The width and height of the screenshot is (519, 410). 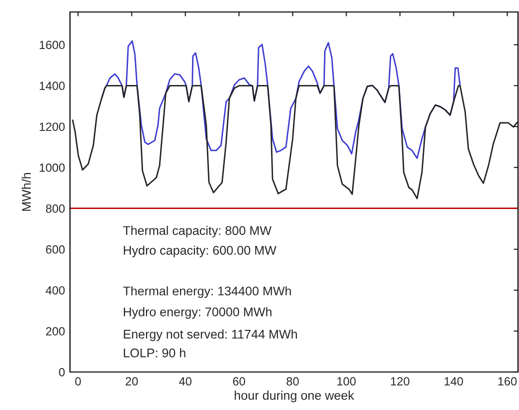 What do you see at coordinates (292, 381) in the screenshot?
I see `x-tick-label: 80` at bounding box center [292, 381].